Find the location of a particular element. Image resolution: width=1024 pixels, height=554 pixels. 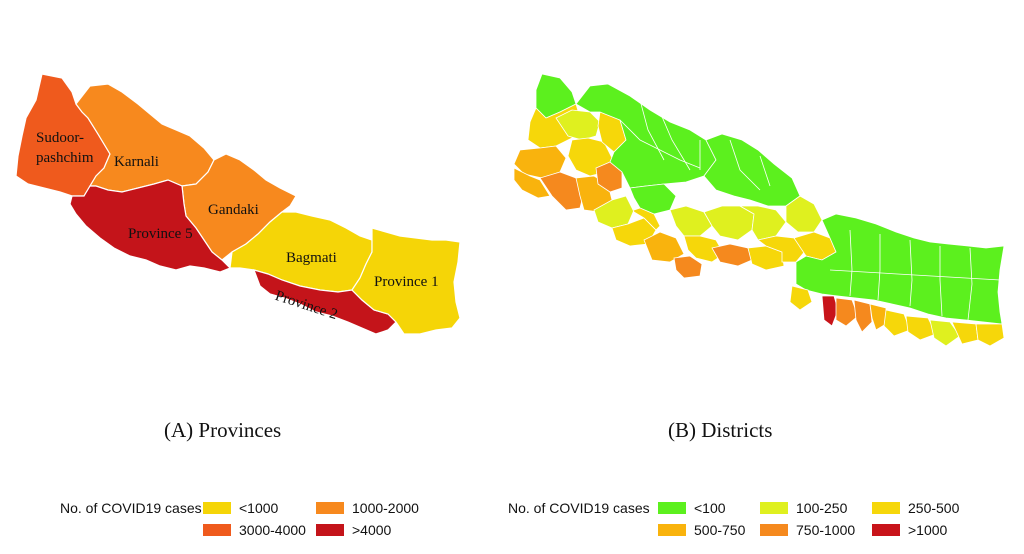

district-region-terai-yellow2 is located at coordinates (897, 323).